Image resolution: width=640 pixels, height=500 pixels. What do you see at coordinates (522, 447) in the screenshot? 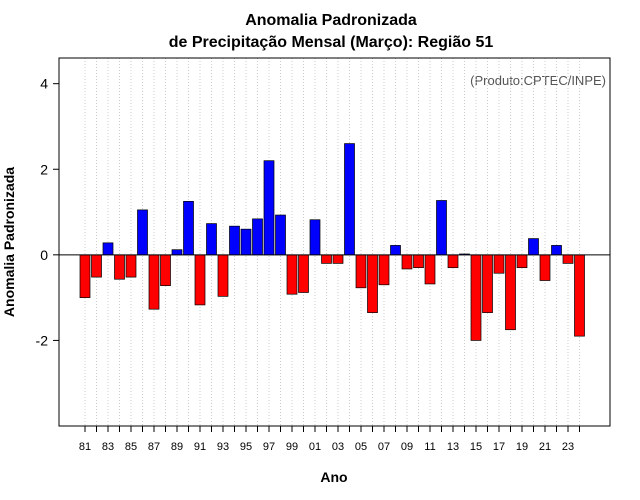
I see `x-tick-label: 19` at bounding box center [522, 447].